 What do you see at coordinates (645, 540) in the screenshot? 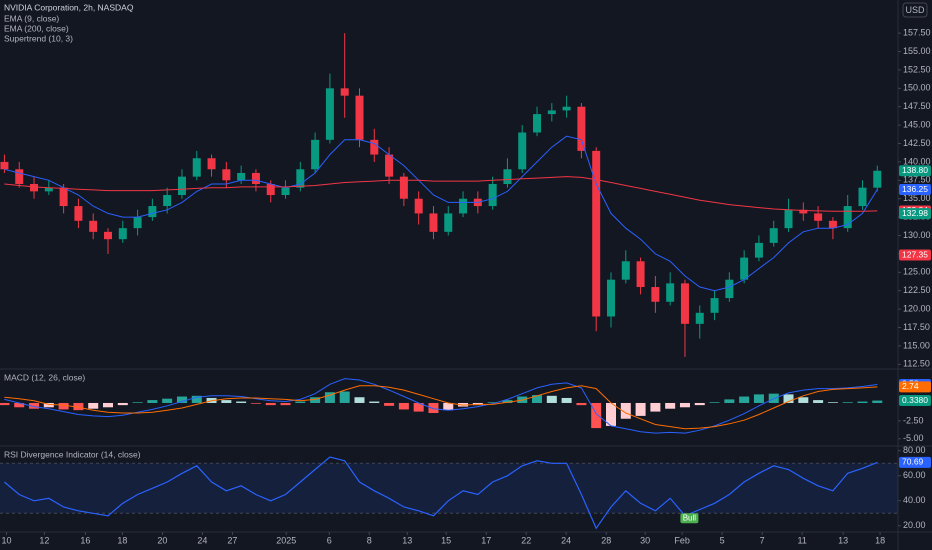
I see `x-tick-label: 30` at bounding box center [645, 540].